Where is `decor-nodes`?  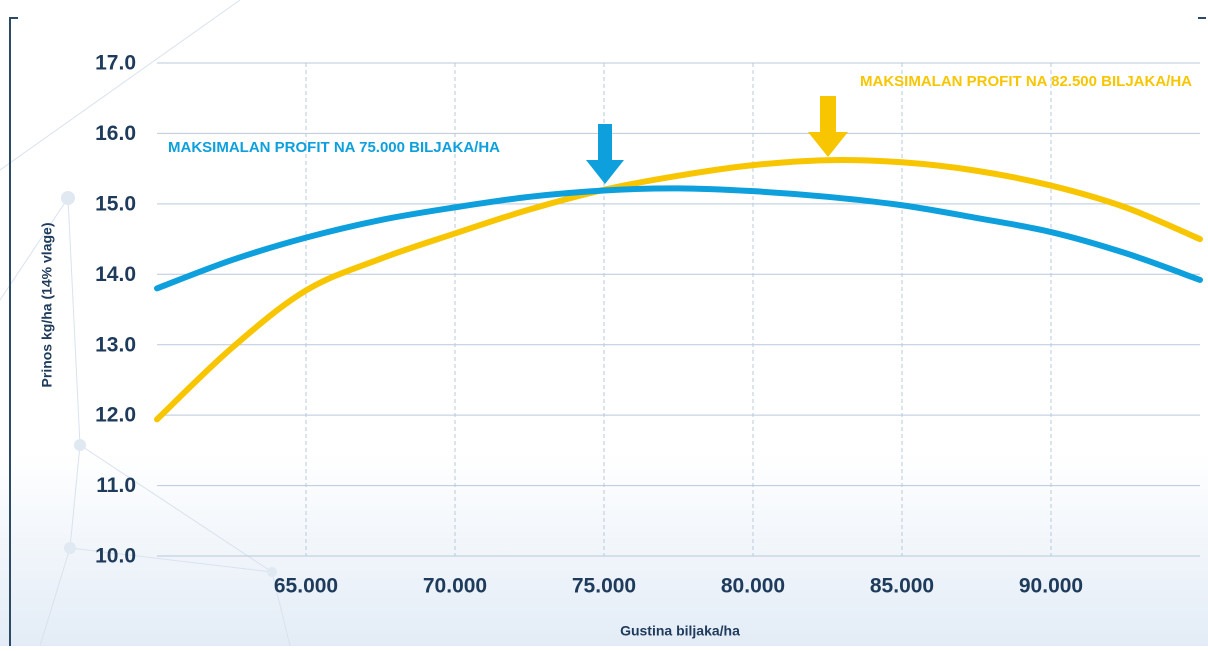 decor-nodes is located at coordinates (169, 384).